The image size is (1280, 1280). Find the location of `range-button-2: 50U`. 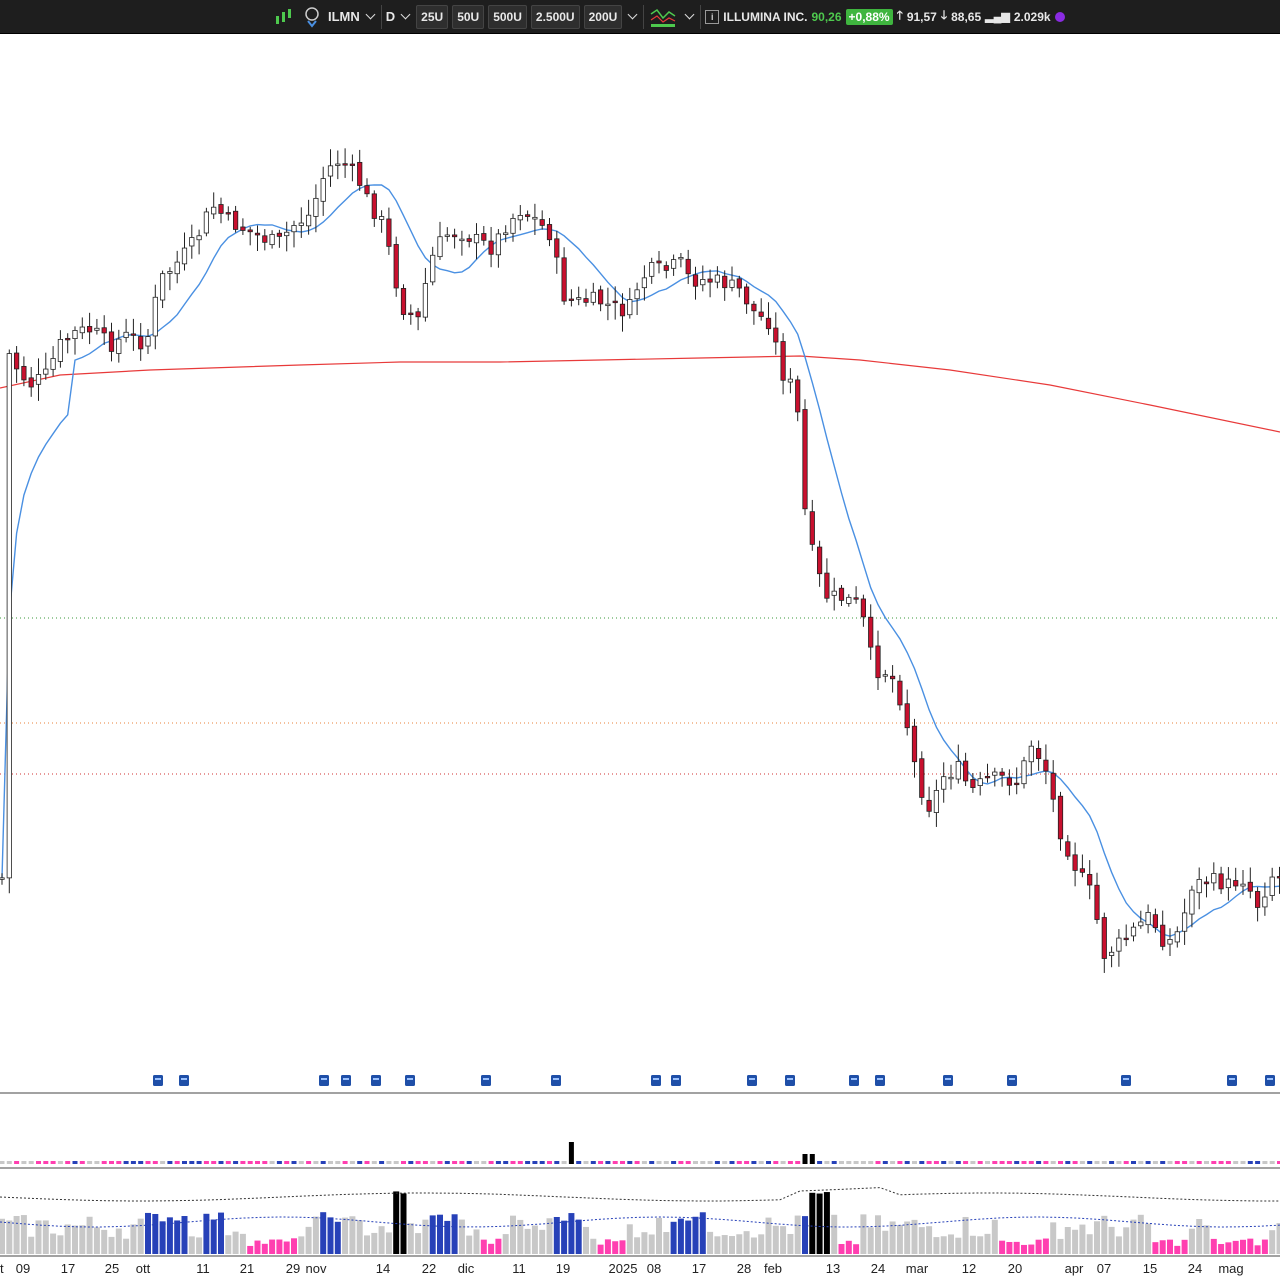

range-button-2: 50U is located at coordinates (468, 16).